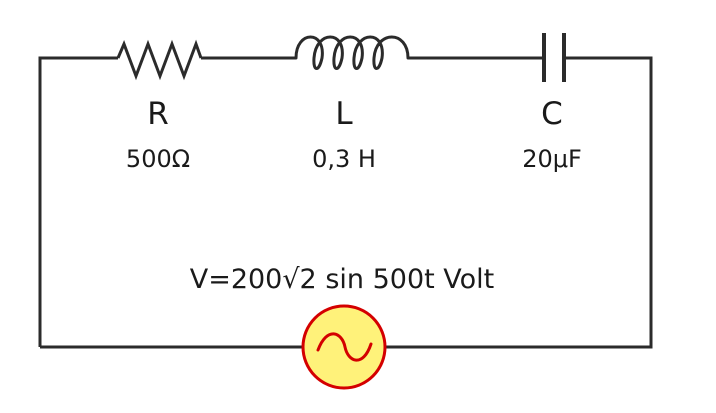 This screenshot has width=716, height=413. What do you see at coordinates (158, 114) in the screenshot?
I see `resistor-symbol: R` at bounding box center [158, 114].